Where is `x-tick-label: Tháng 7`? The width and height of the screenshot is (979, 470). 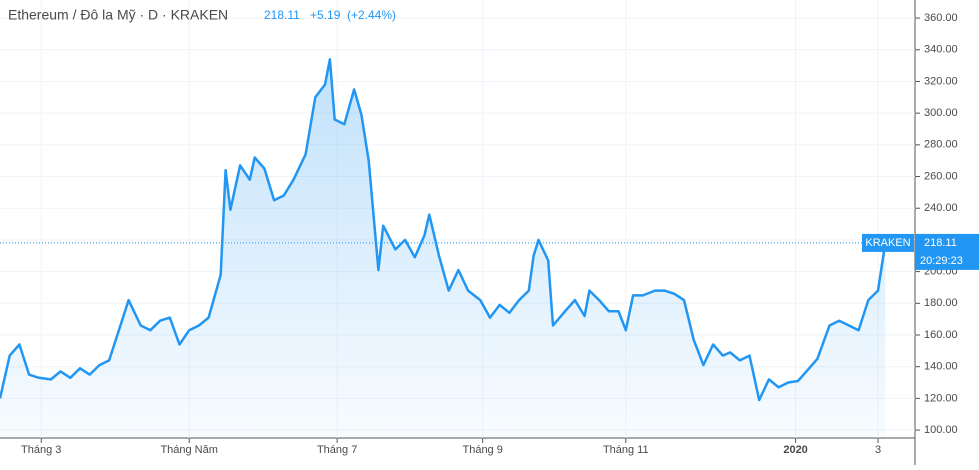 x-tick-label: Tháng 7 is located at coordinates (337, 450).